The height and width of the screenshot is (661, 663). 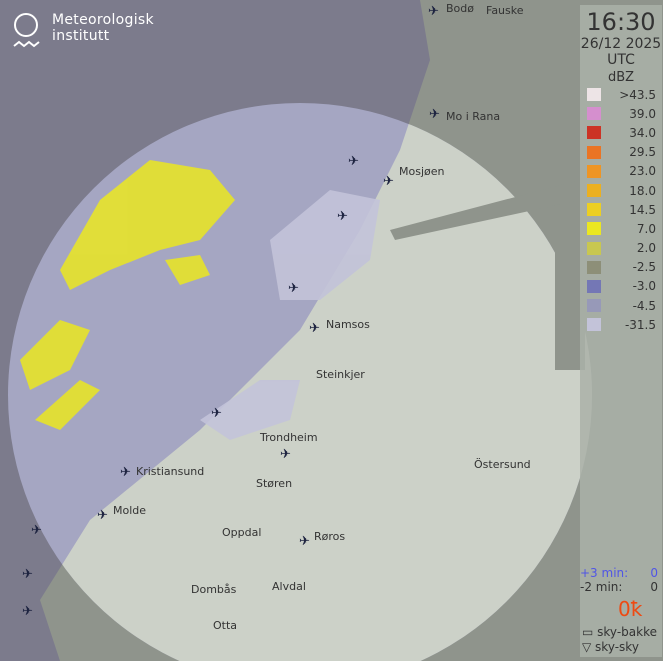 I want to click on city-label: Røros, so click(x=330, y=536).